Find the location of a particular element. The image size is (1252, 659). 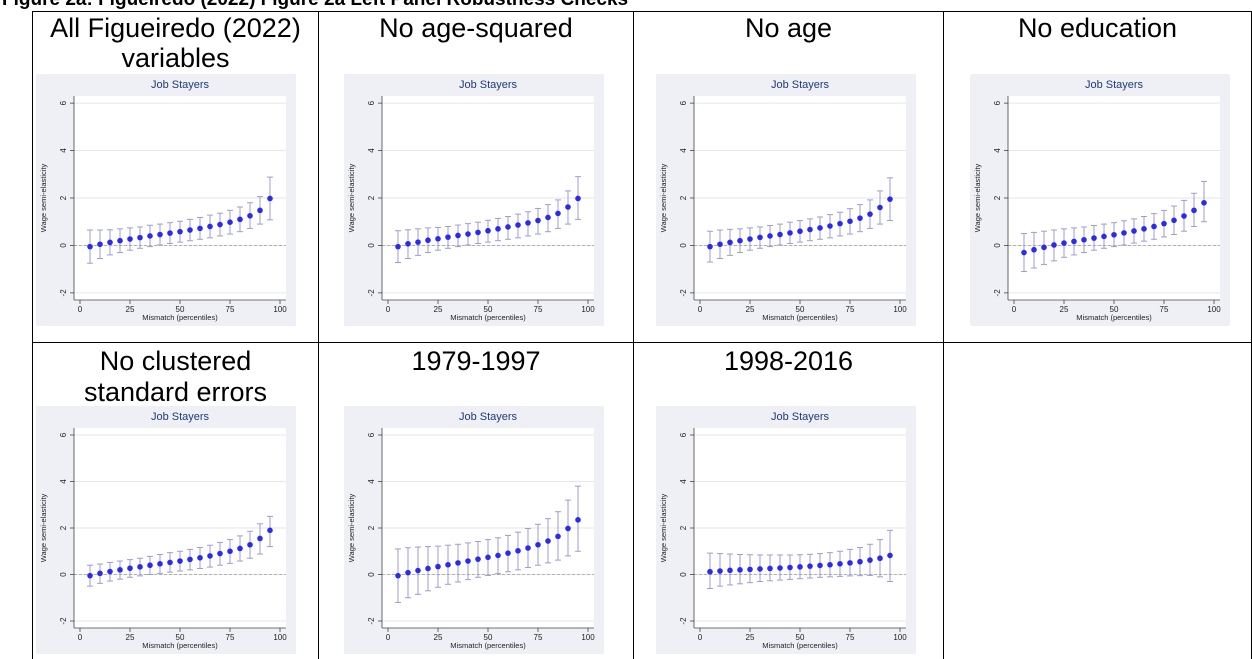

panel-6-heading: 1979-1997 is located at coordinates (476, 361).